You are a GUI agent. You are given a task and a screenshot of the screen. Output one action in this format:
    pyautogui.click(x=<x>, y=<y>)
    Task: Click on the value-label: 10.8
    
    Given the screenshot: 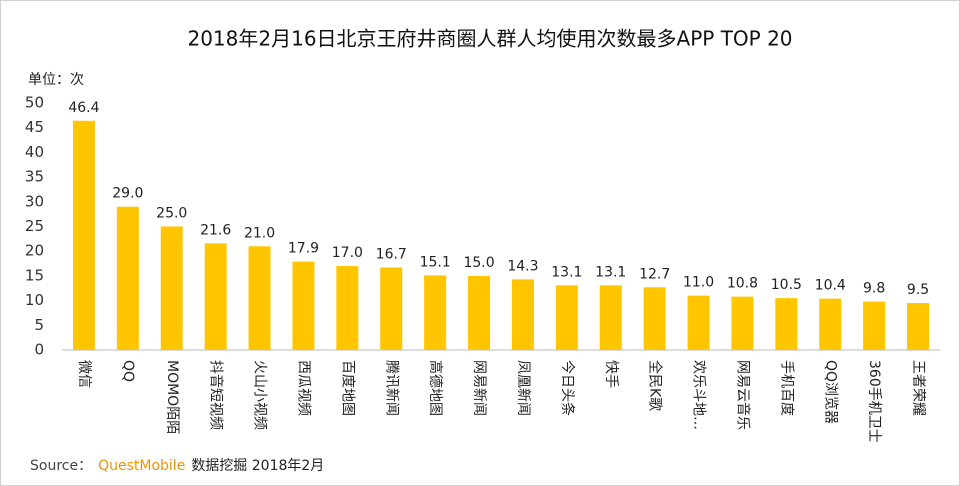 What is the action you would take?
    pyautogui.click(x=742, y=284)
    